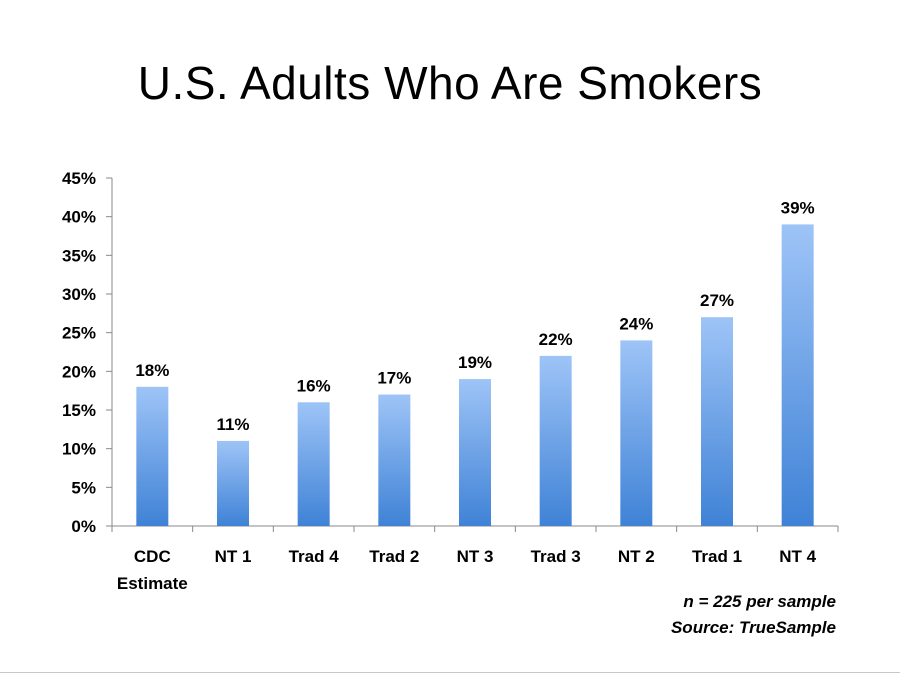 The image size is (900, 676). Describe the element at coordinates (394, 556) in the screenshot. I see `x-category-label: Trad 2` at that location.